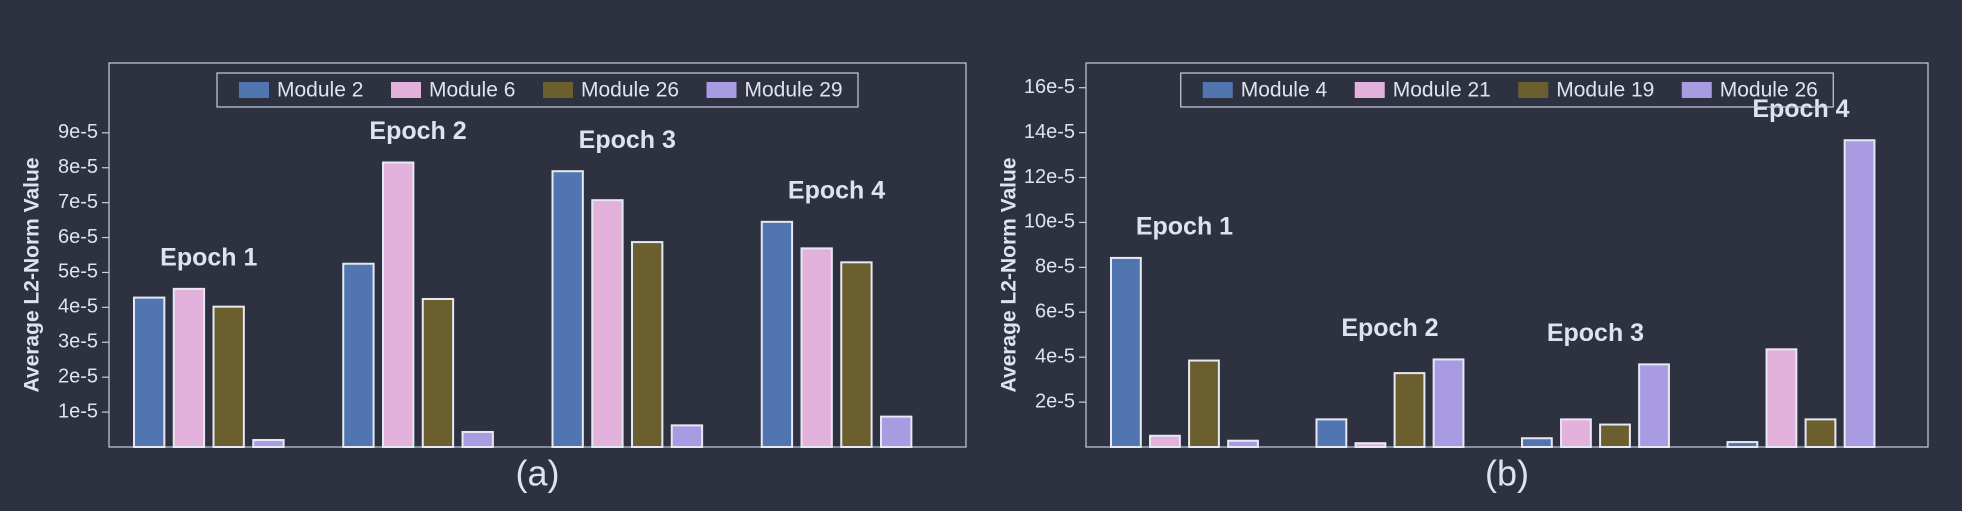 This screenshot has width=1962, height=511. Describe the element at coordinates (1049, 132) in the screenshot. I see `y-tick-label: 14e-5` at that location.